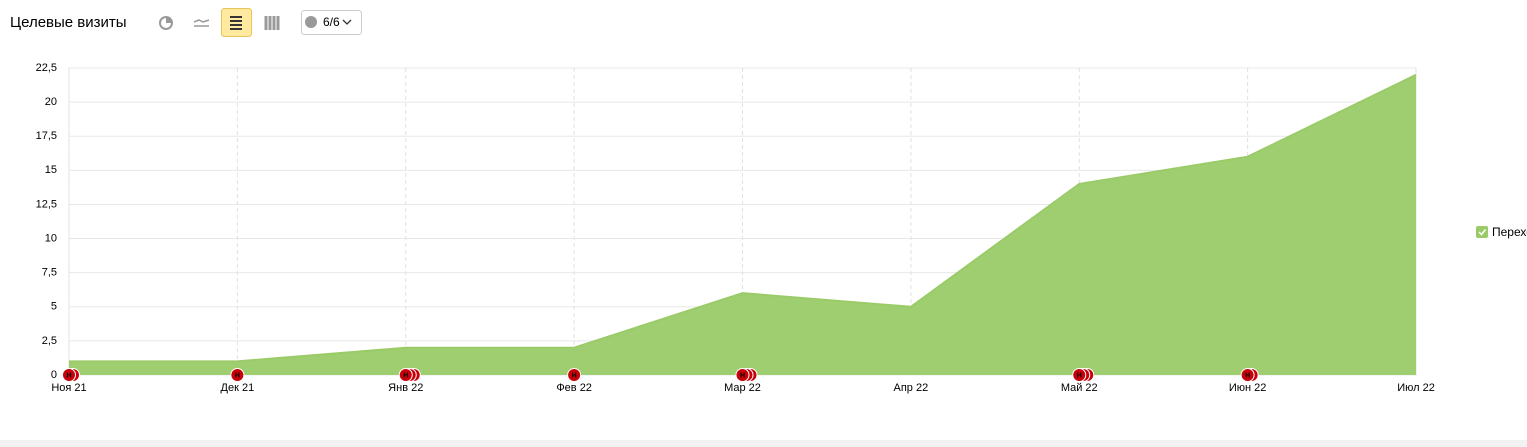 This screenshot has width=1527, height=447. Describe the element at coordinates (46, 68) in the screenshot. I see `y-tick-label: 22,5` at that location.